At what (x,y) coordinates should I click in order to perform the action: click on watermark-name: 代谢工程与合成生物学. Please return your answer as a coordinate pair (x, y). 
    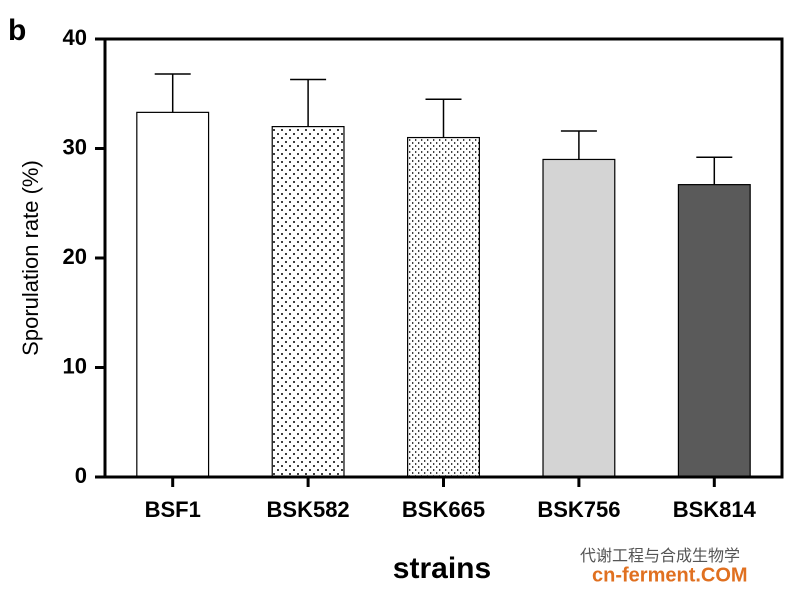
    Looking at the image, I should click on (660, 556).